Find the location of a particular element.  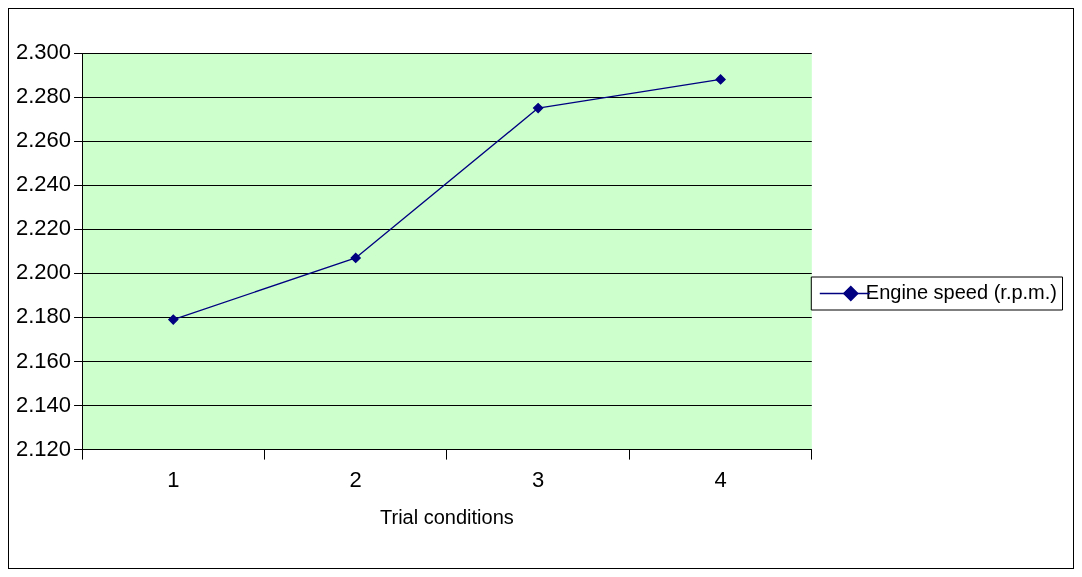

y-tick-label: 2.220 is located at coordinates (43, 228).